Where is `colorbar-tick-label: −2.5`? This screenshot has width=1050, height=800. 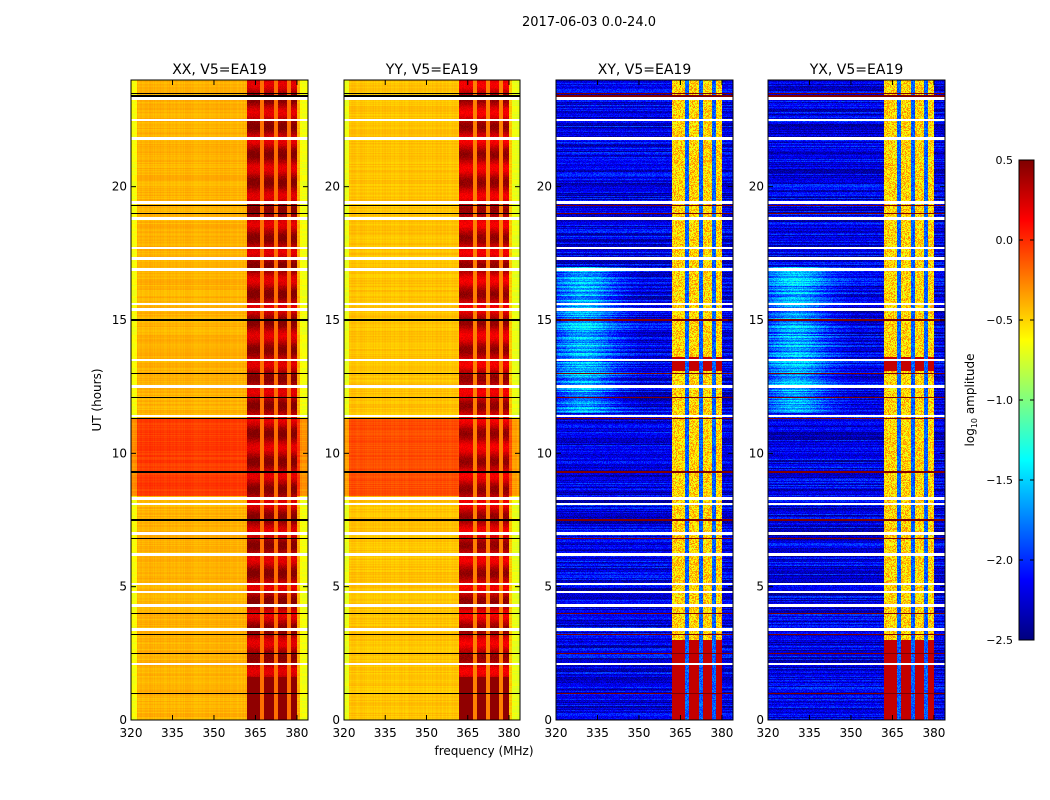
colorbar-tick-label: −2.5 is located at coordinates (999, 640).